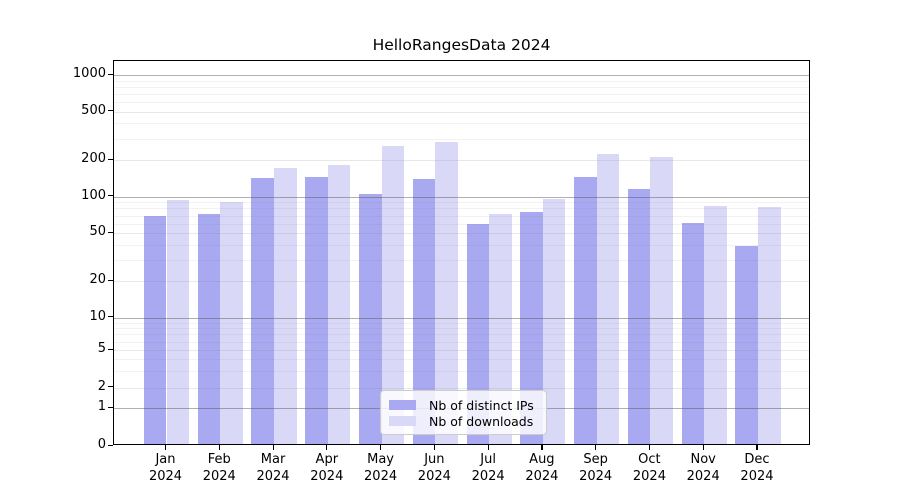 The height and width of the screenshot is (500, 900). Describe the element at coordinates (273, 447) in the screenshot. I see `x-tick-mark-mar` at that location.